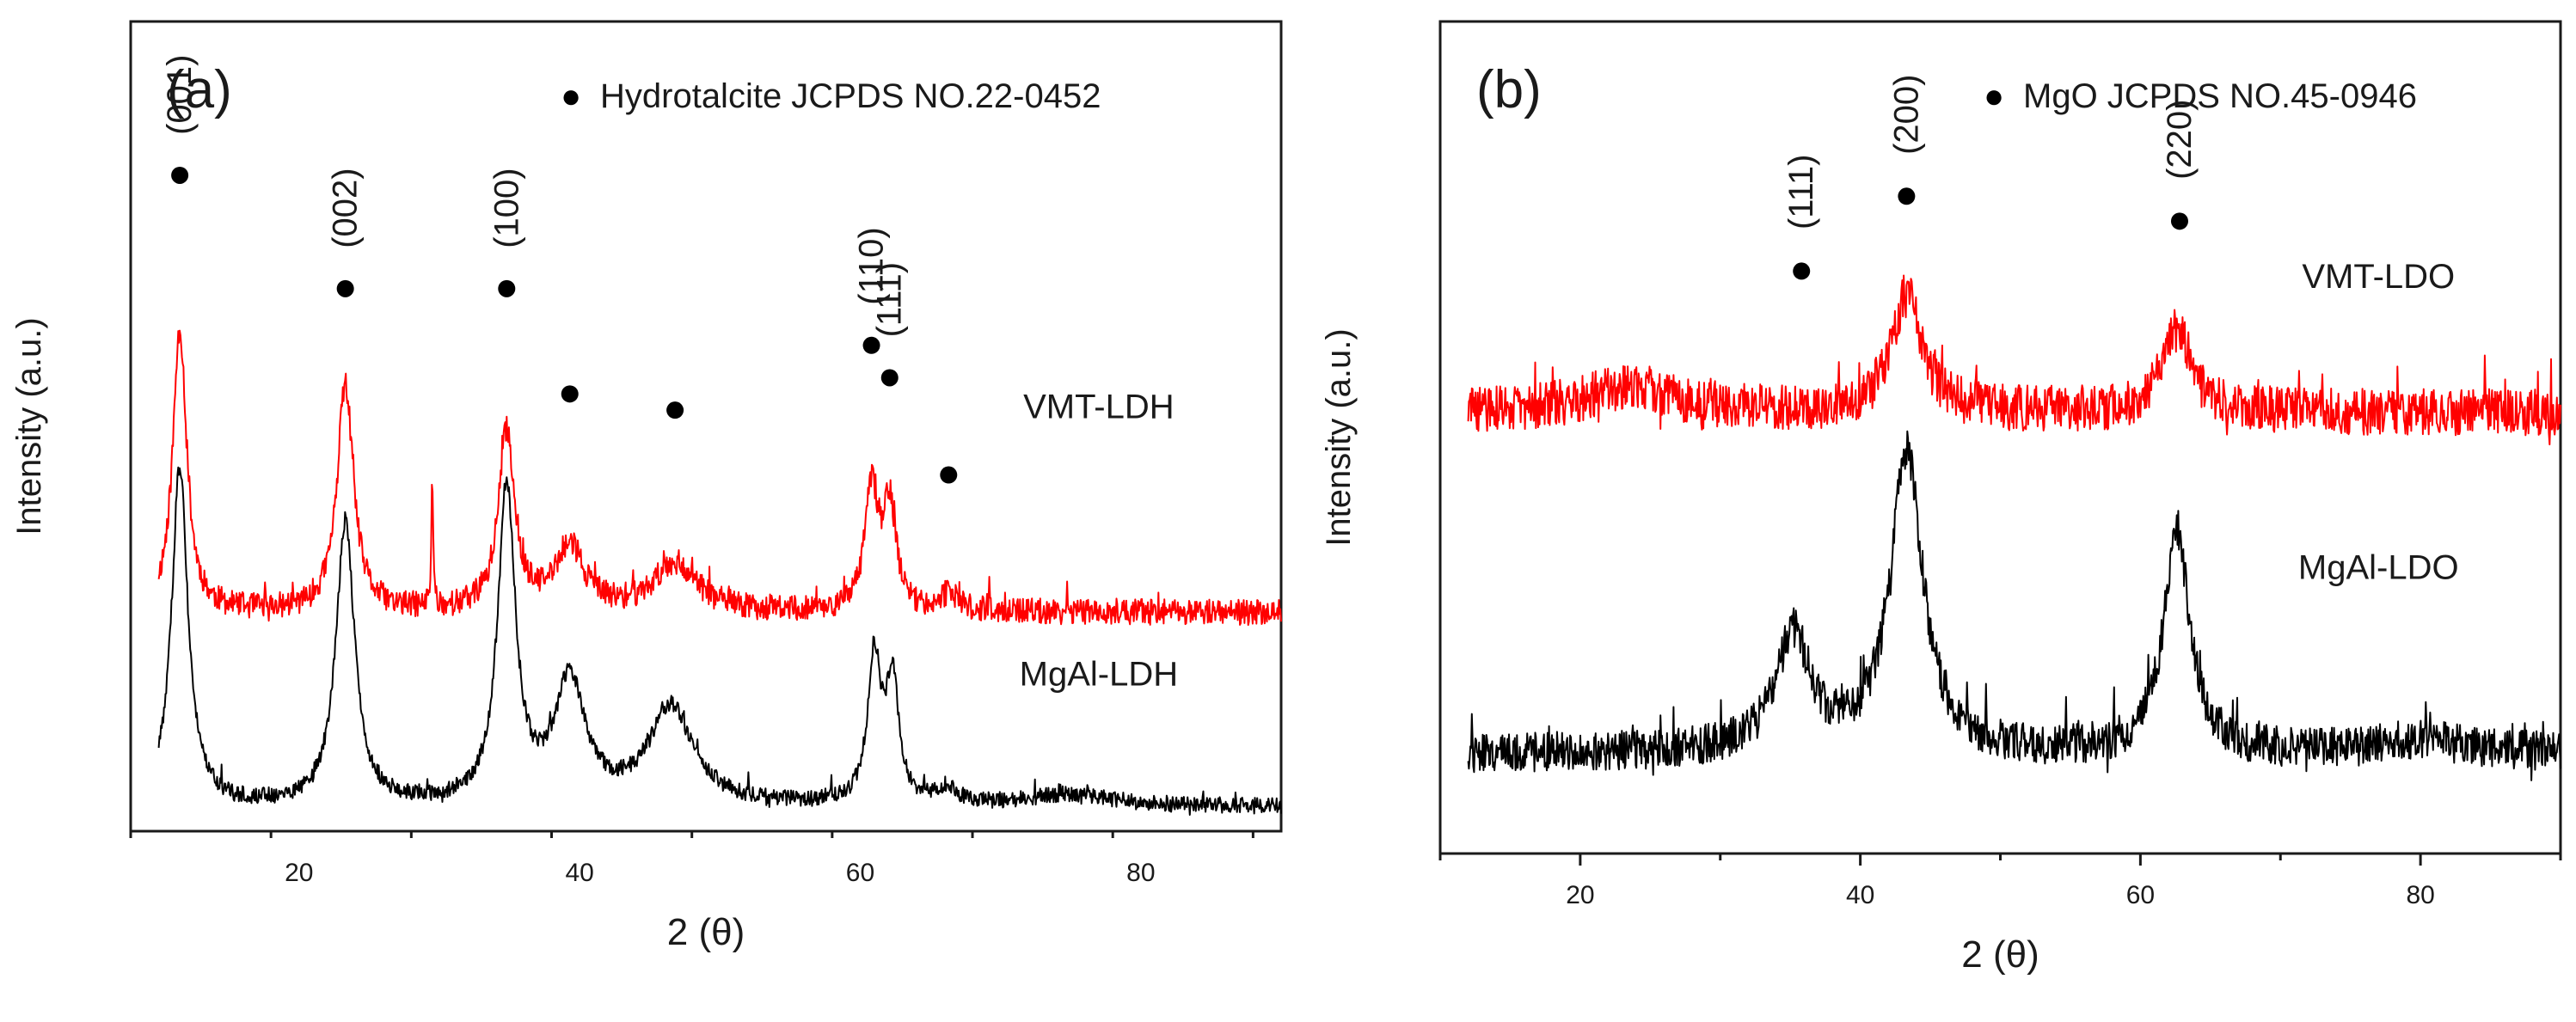 This screenshot has width=2576, height=1022. Describe the element at coordinates (2220, 96) in the screenshot. I see `legend-text: MgO JCPDS NO.45-0946` at that location.